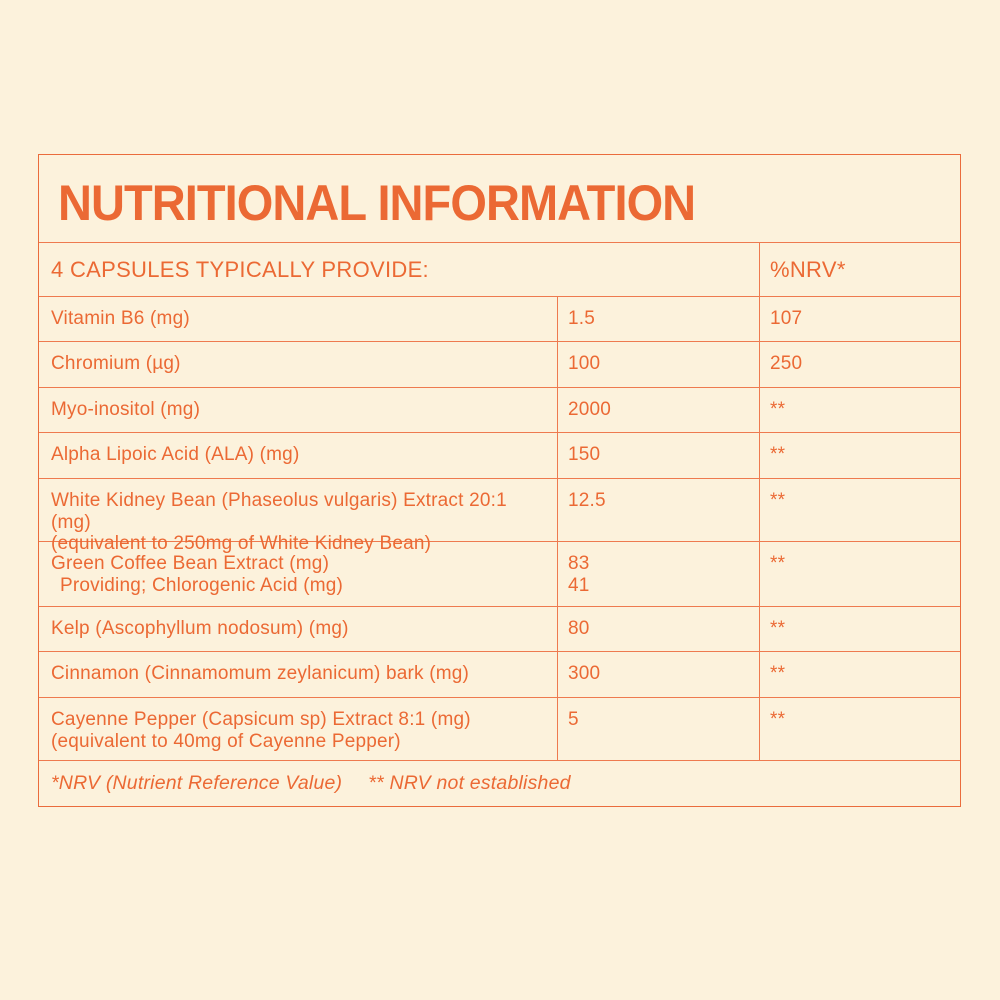 The width and height of the screenshot is (1000, 1000). I want to click on nutrient-amount-cell: 5, so click(659, 729).